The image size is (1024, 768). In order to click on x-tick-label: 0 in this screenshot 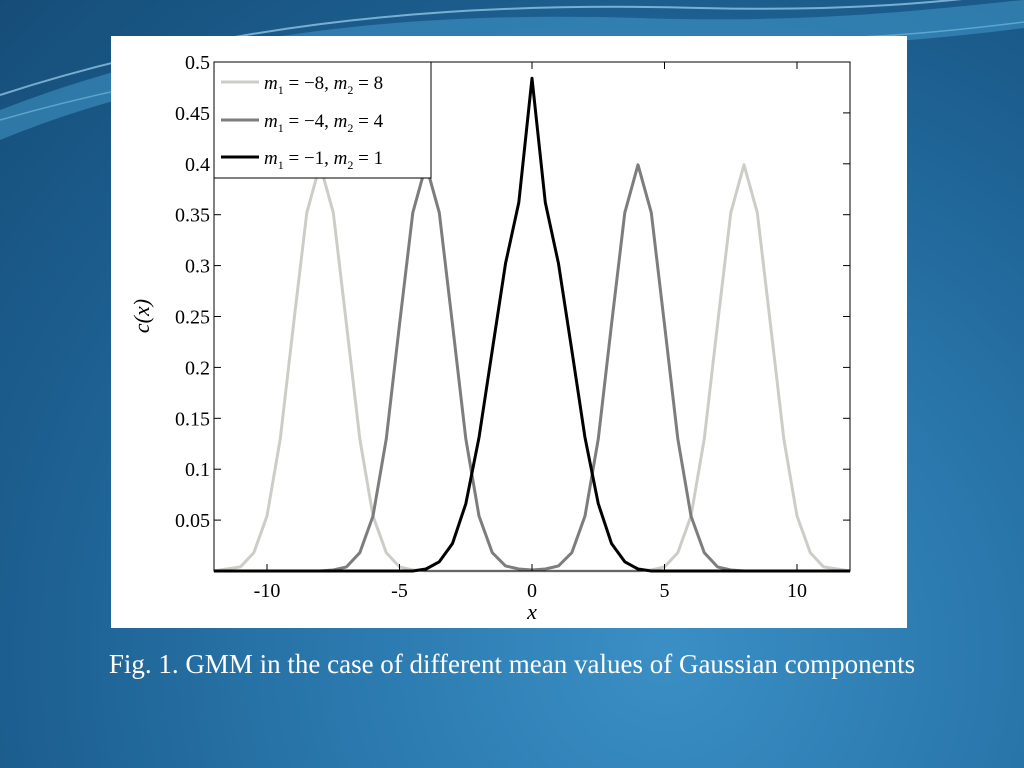, I will do `click(532, 591)`.